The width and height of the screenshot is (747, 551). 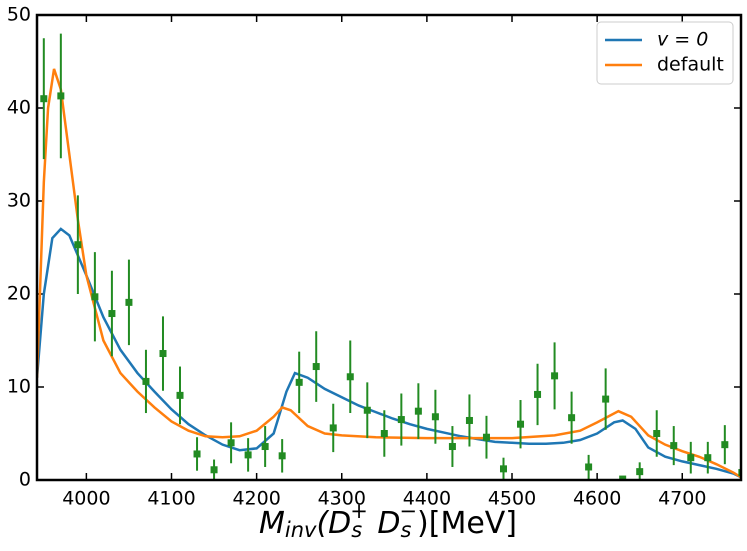 What do you see at coordinates (86, 499) in the screenshot?
I see `x-tick-label: 4000` at bounding box center [86, 499].